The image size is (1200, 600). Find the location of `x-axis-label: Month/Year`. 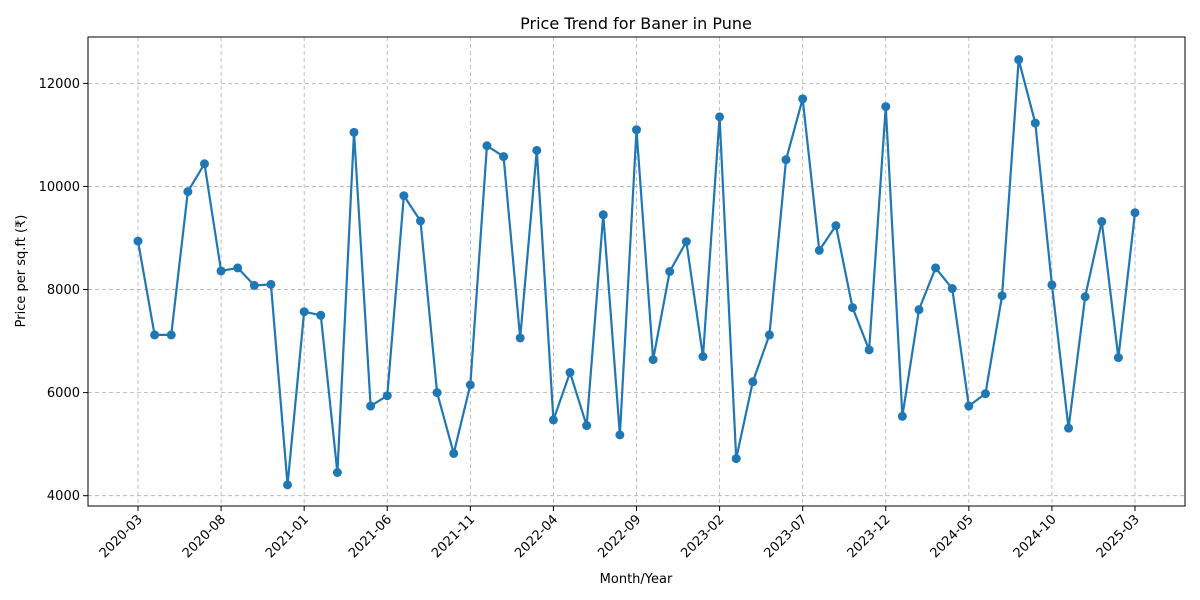

x-axis-label: Month/Year is located at coordinates (636, 579).